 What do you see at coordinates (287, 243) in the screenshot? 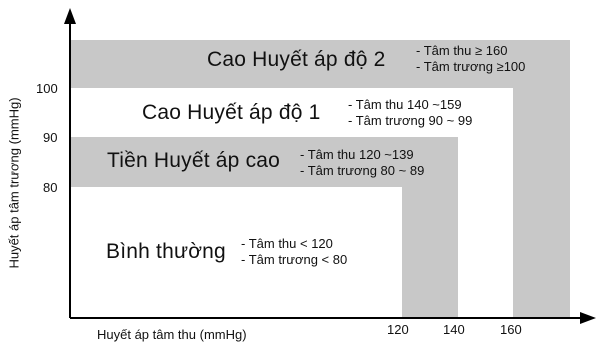
I see `zone-normal-line-systolic: - Tâm thu < 120` at bounding box center [287, 243].